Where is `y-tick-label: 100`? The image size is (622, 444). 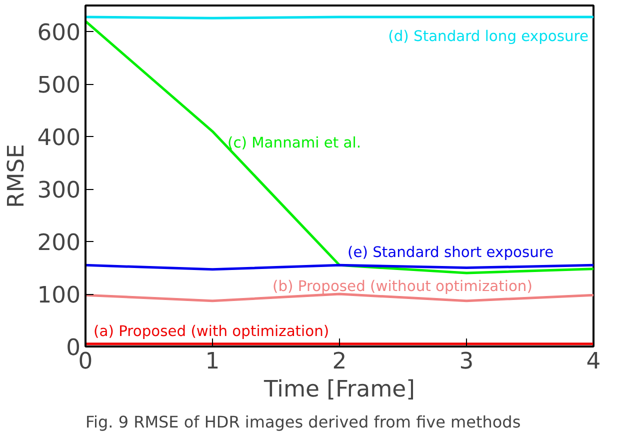 y-tick-label: 100 is located at coordinates (59, 295).